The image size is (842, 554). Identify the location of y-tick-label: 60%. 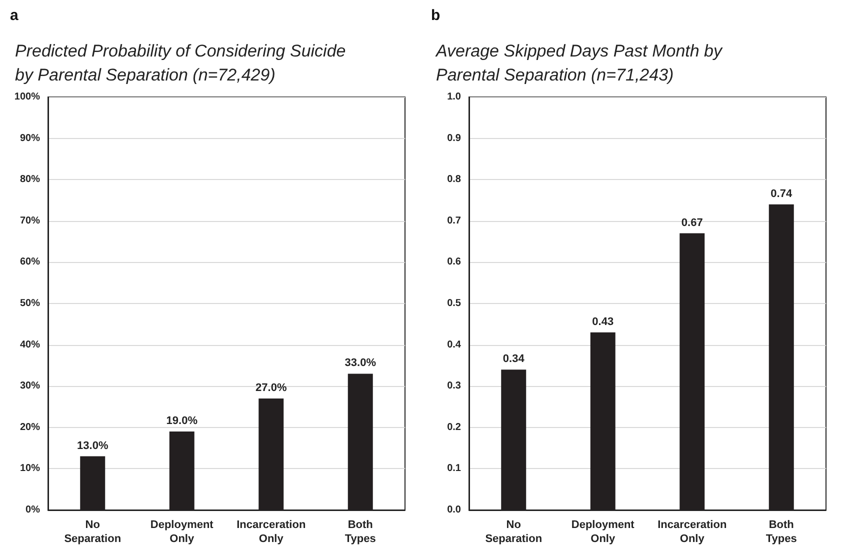
(30, 262).